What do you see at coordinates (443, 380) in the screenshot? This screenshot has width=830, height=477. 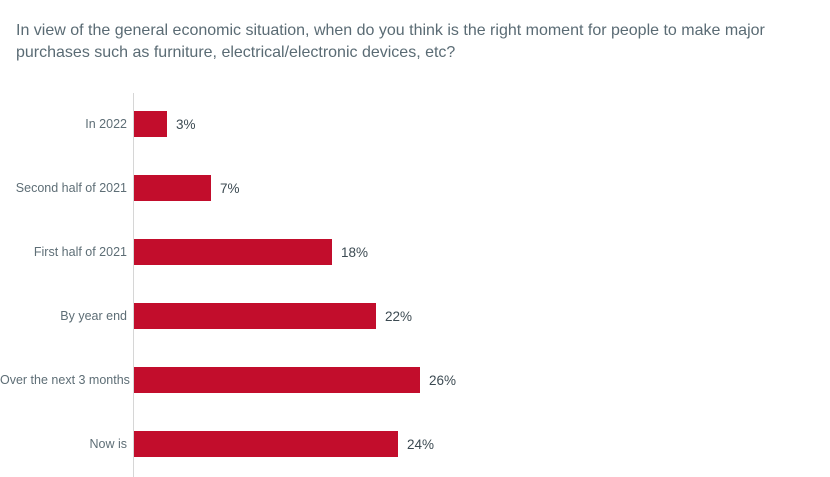 I see `value-label: 26%` at bounding box center [443, 380].